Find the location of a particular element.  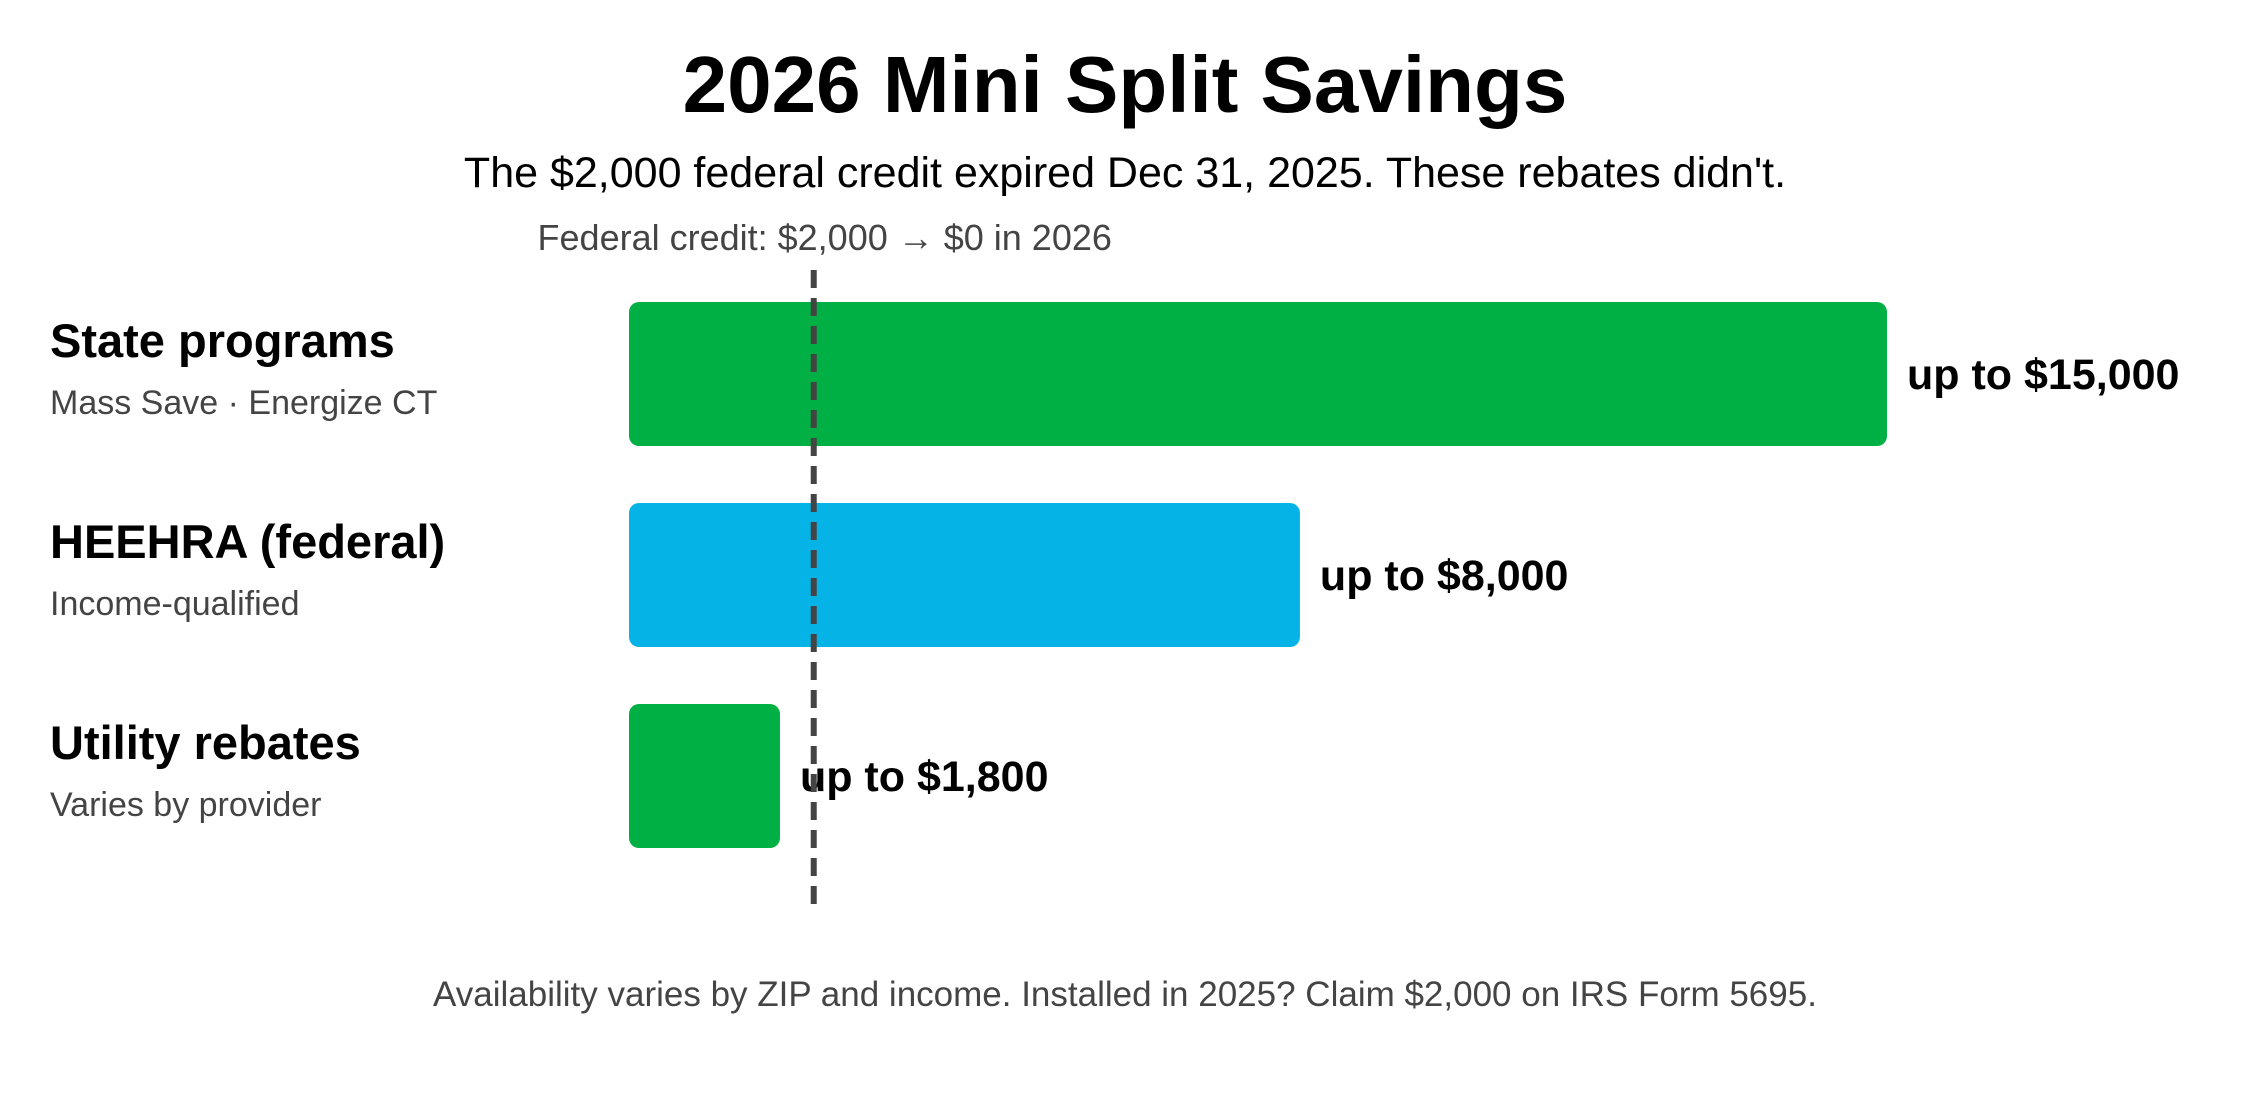

value-label-utility-rebates: up to $1,800 is located at coordinates (924, 777).